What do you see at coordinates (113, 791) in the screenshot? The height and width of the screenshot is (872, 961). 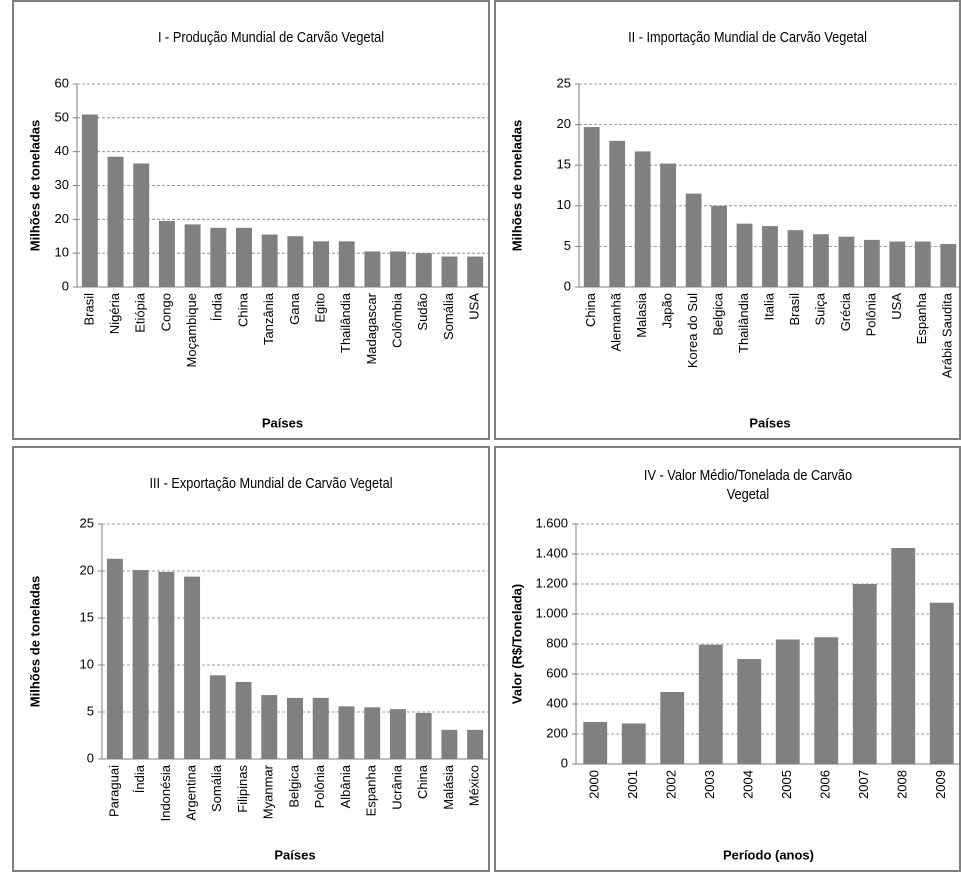 I see `x-tick-label: Paraguai` at bounding box center [113, 791].